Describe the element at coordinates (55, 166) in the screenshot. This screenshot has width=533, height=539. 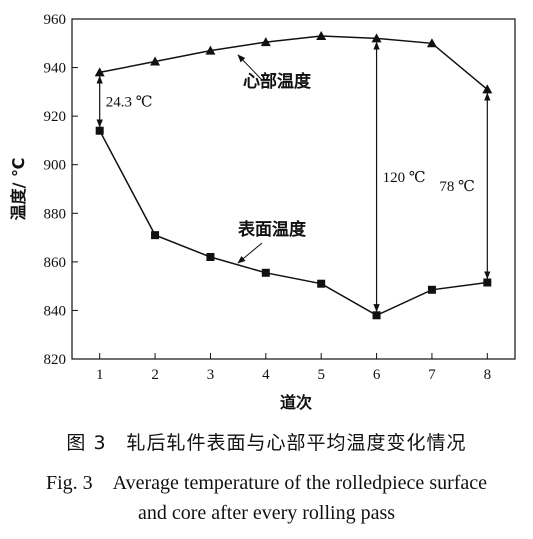
I see `y-tick-label: 900` at that location.